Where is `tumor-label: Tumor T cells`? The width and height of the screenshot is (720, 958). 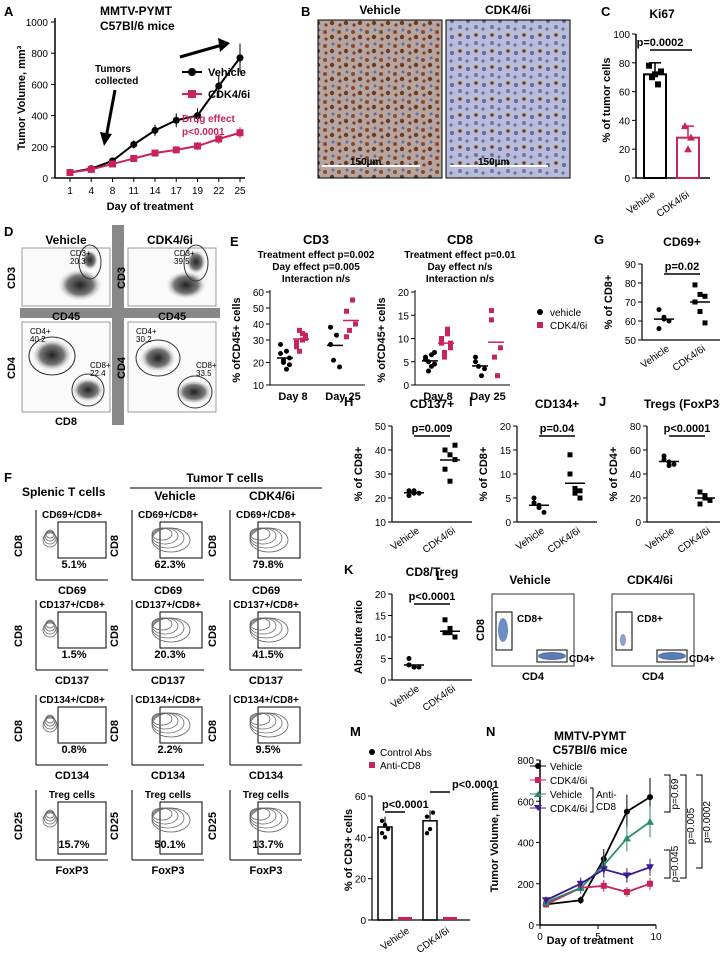
tumor-label: Tumor T cells is located at coordinates (224, 478).